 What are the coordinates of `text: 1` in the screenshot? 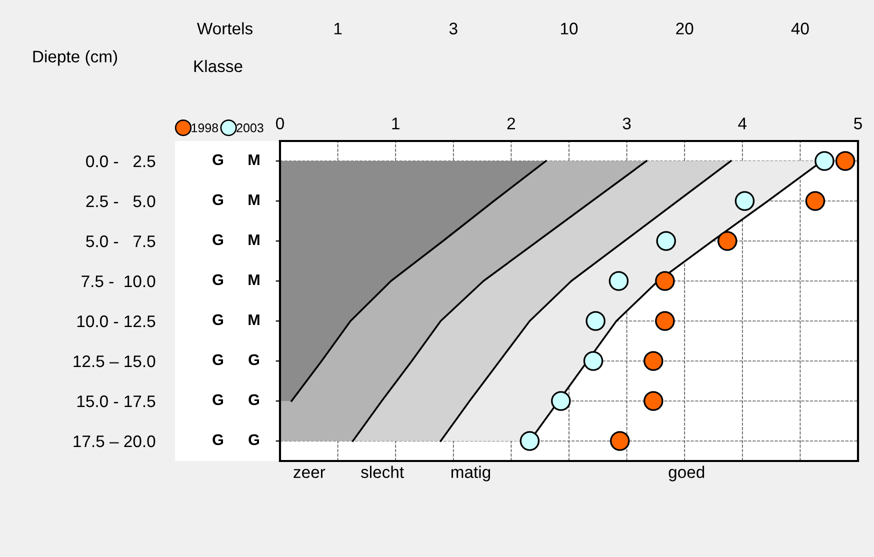 It's located at (338, 28).